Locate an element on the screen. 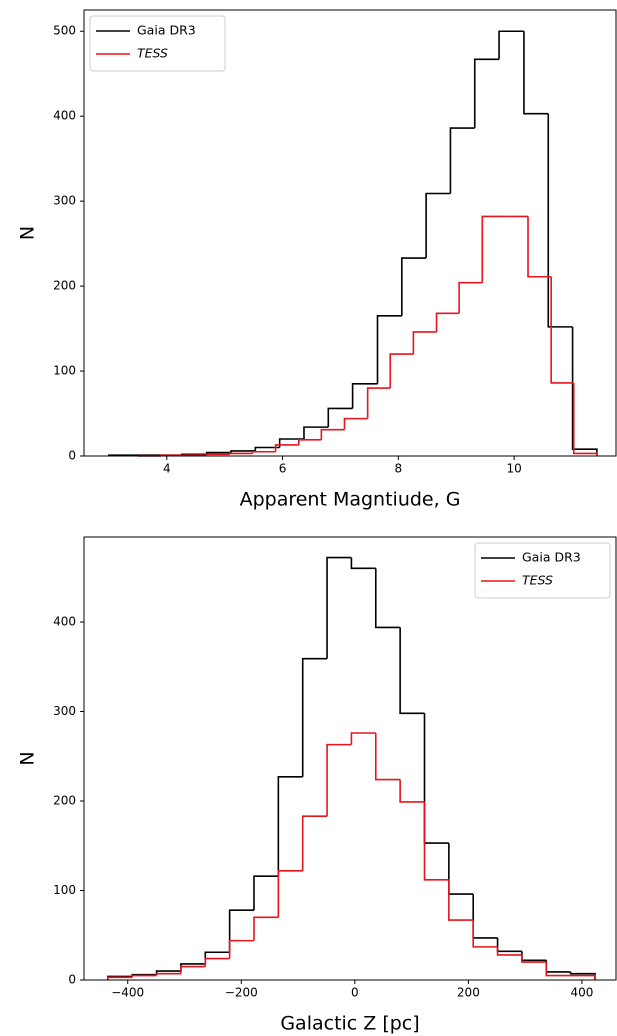  x-tick-label: 6 is located at coordinates (283, 469).